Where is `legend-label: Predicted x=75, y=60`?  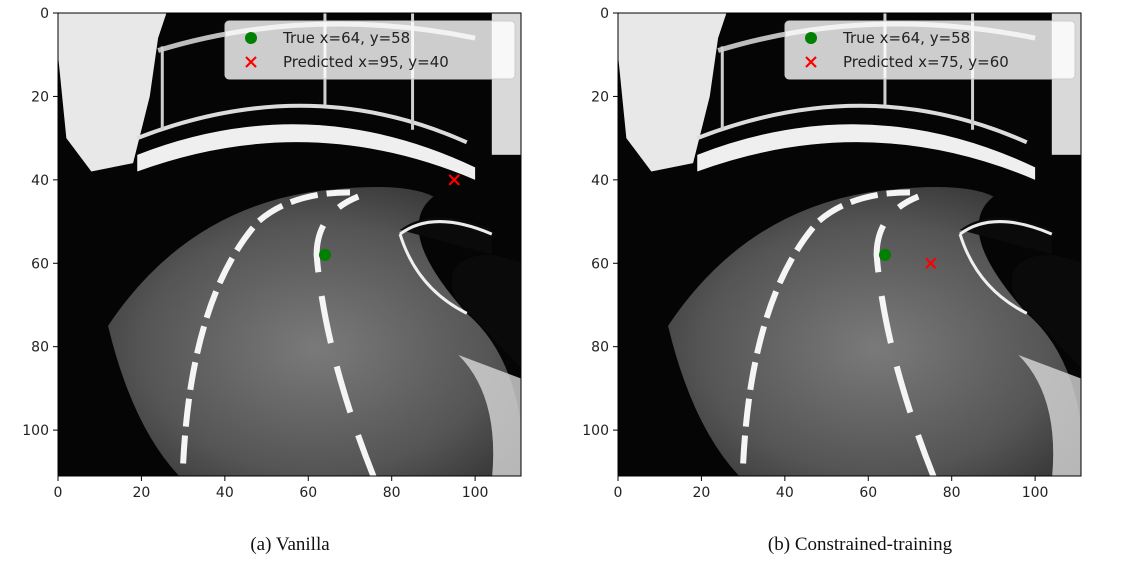
legend-label: Predicted x=75, y=60 is located at coordinates (926, 62).